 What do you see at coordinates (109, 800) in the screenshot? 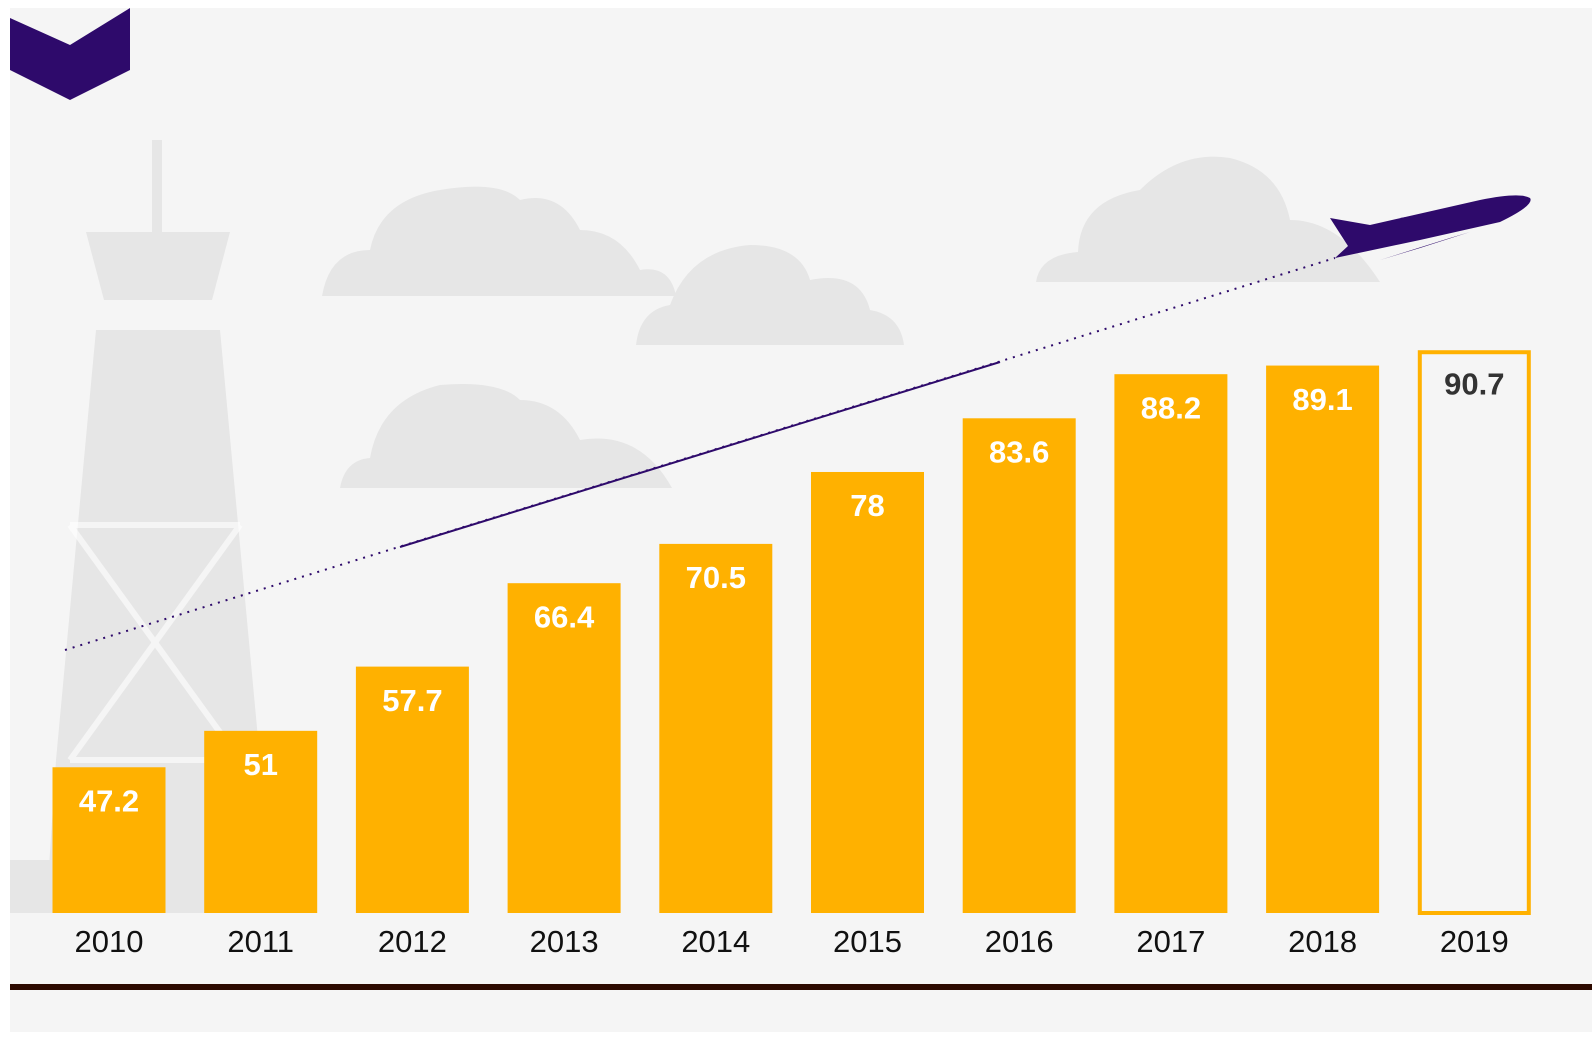
I see `value-label: 47.2` at bounding box center [109, 800].